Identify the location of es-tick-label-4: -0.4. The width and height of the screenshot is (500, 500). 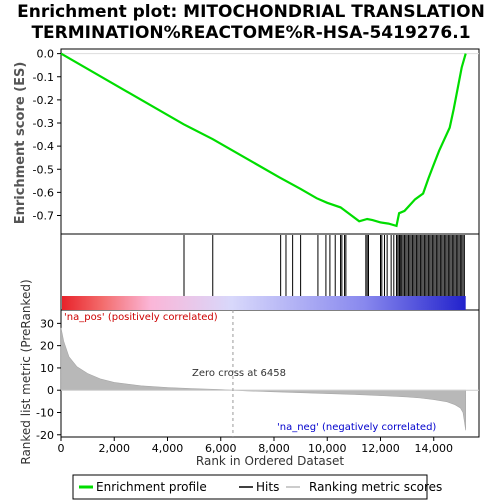
(43, 146).